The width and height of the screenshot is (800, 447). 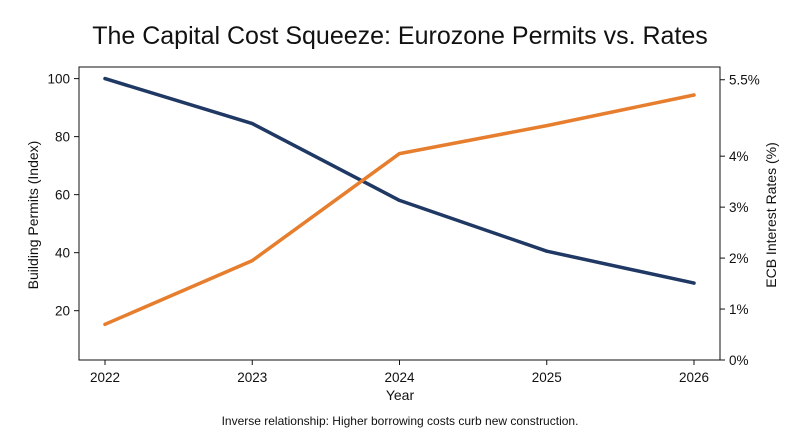 I want to click on y-left-tick-label: 80, so click(x=62, y=137).